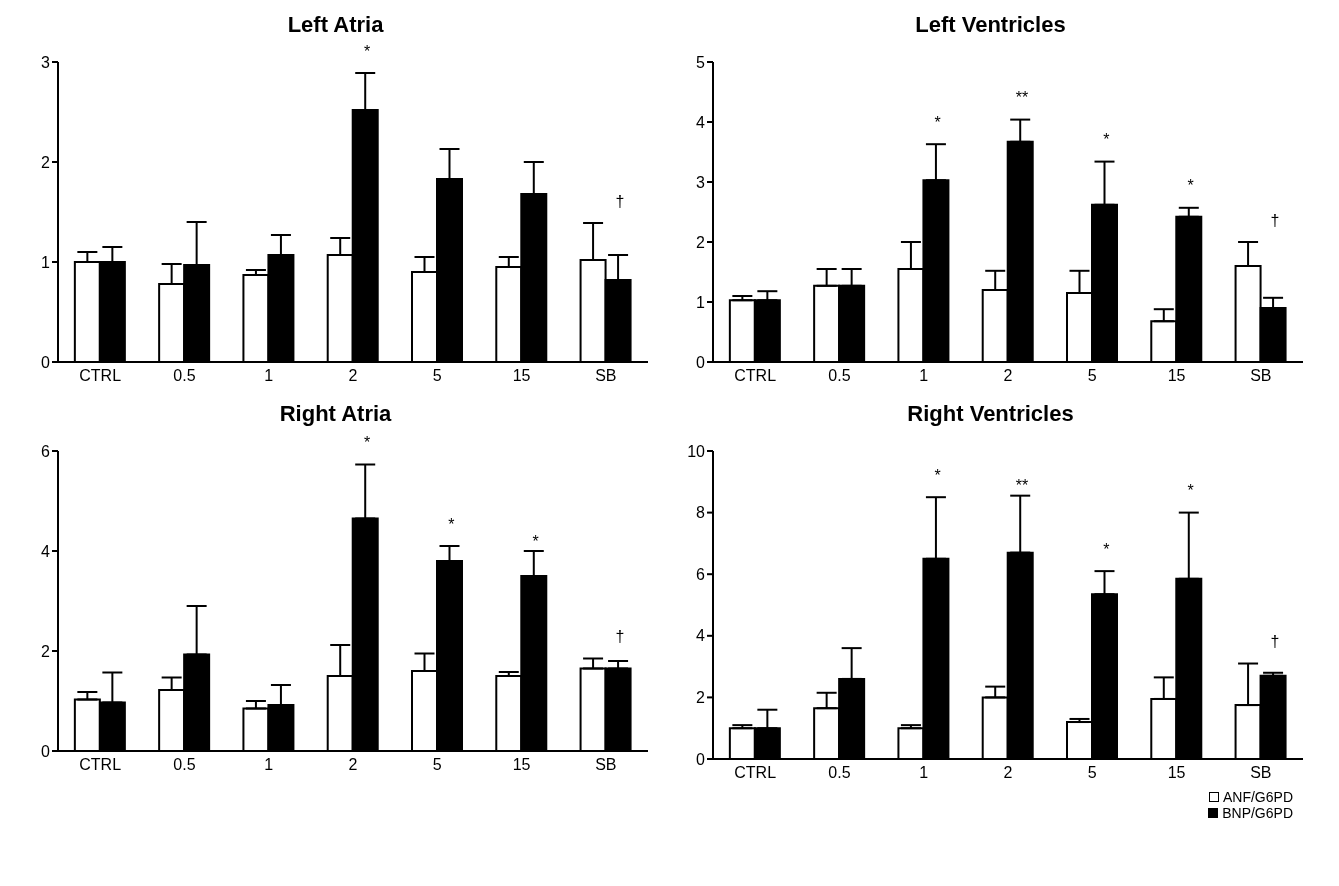 The image size is (1339, 886). What do you see at coordinates (701, 513) in the screenshot?
I see `y-tick-label: 8` at bounding box center [701, 513].